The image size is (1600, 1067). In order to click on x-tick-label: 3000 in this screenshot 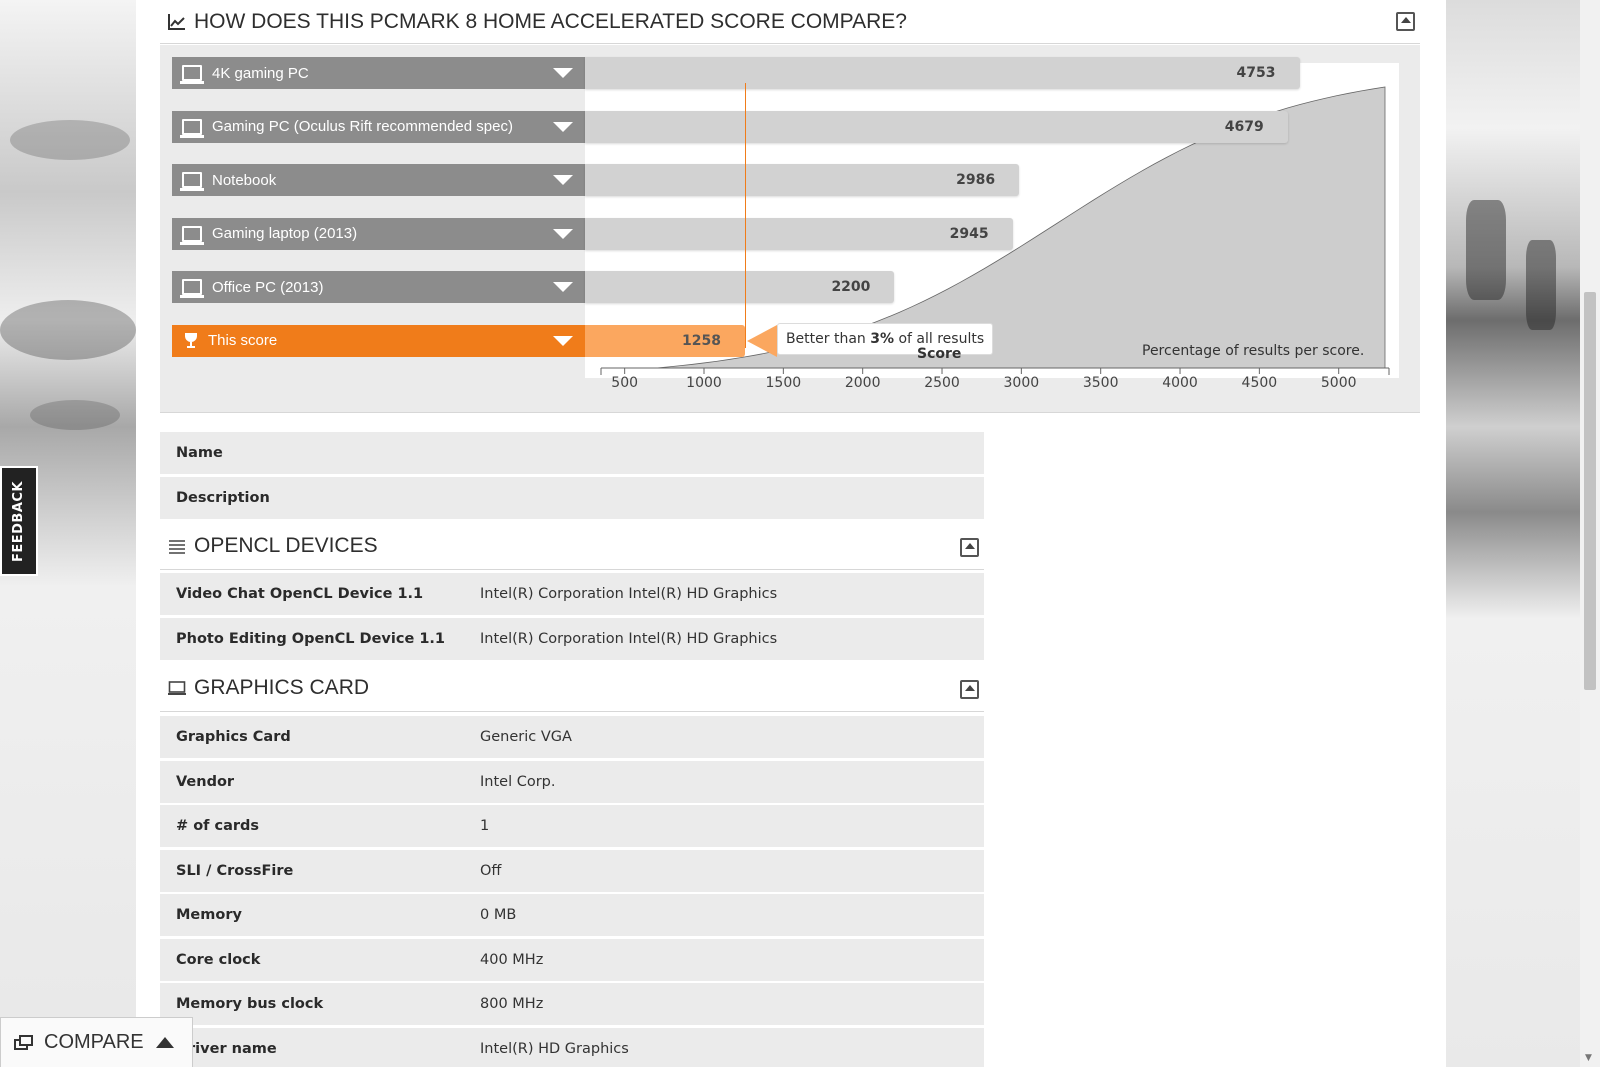, I will do `click(1021, 383)`.